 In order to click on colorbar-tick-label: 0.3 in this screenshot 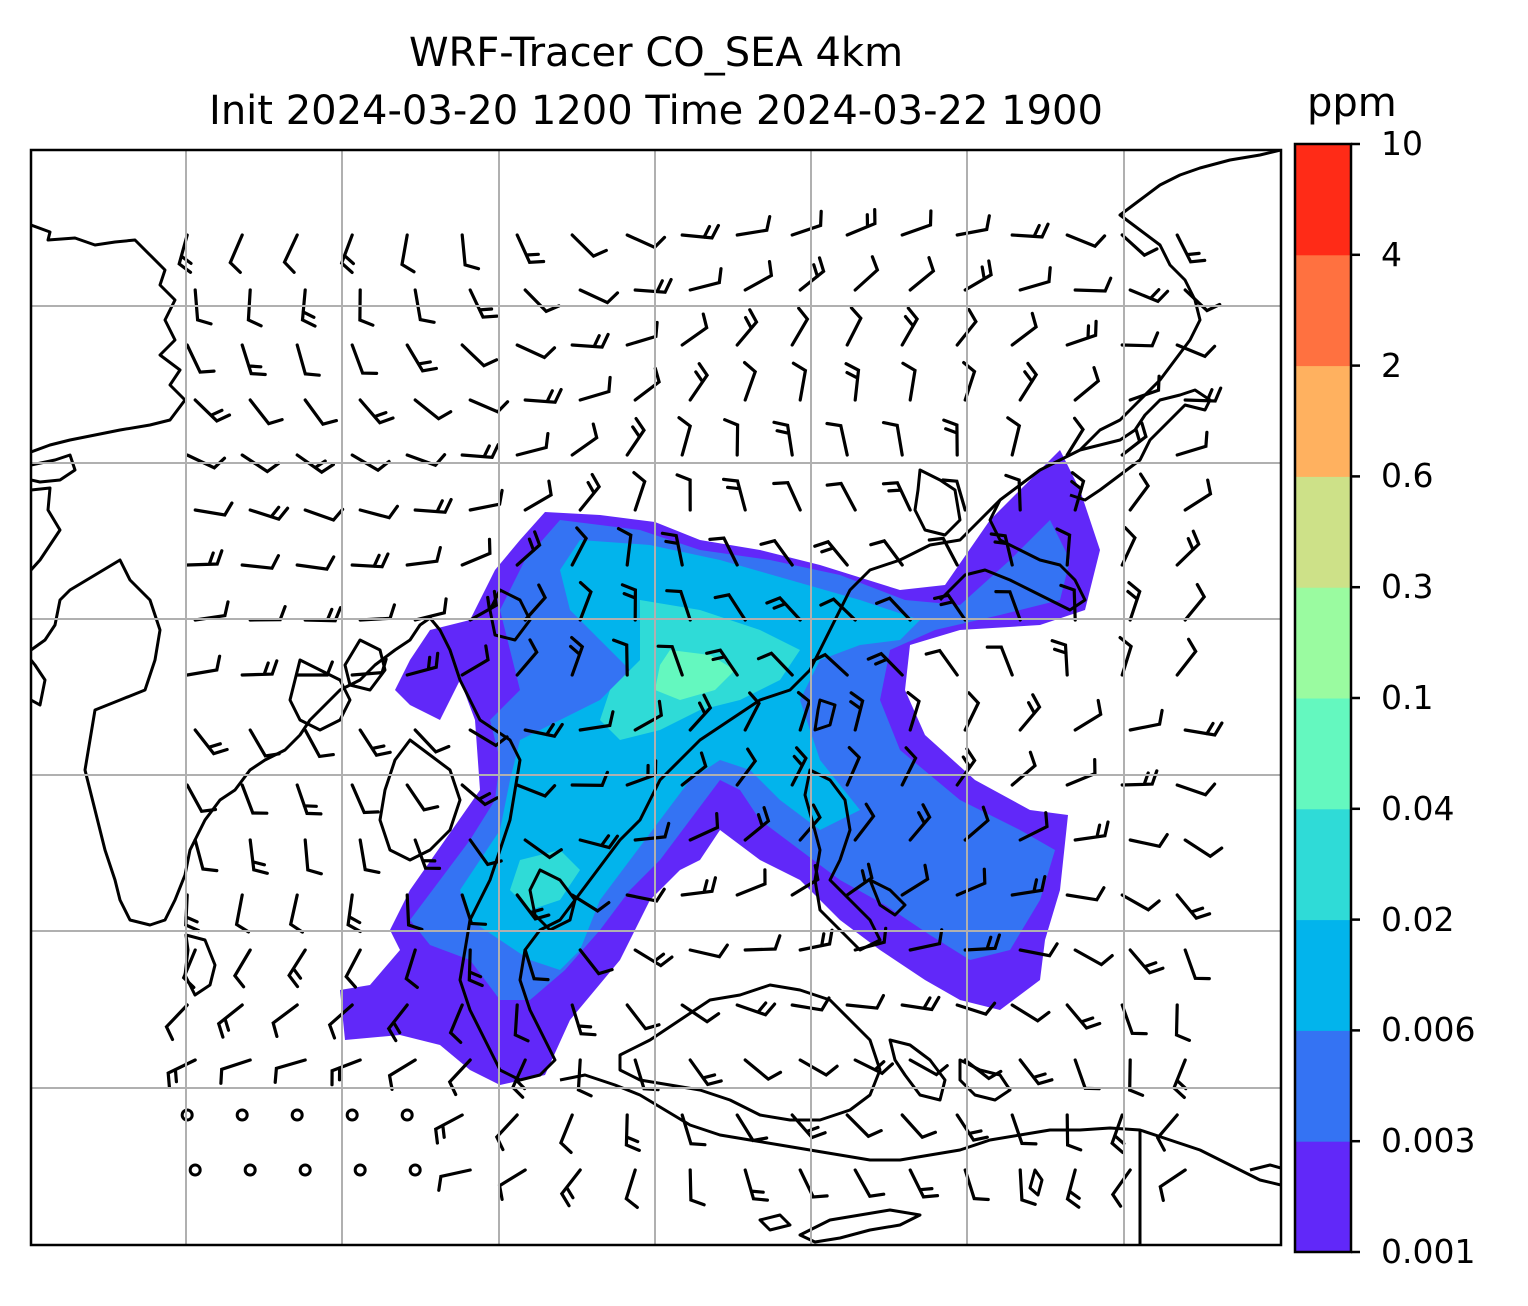, I will do `click(1407, 587)`.